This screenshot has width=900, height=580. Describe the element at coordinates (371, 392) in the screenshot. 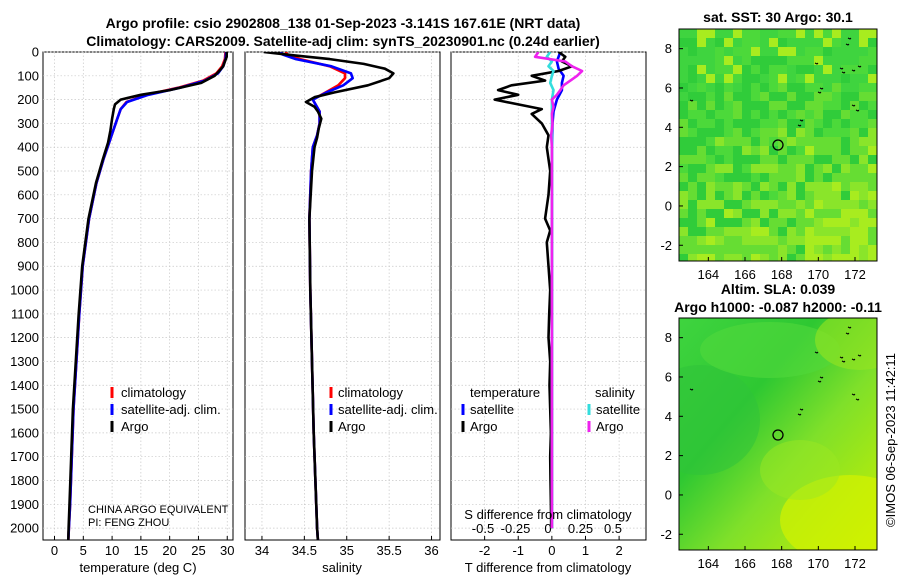

I see `legend-climatology-label-2: climatology` at that location.